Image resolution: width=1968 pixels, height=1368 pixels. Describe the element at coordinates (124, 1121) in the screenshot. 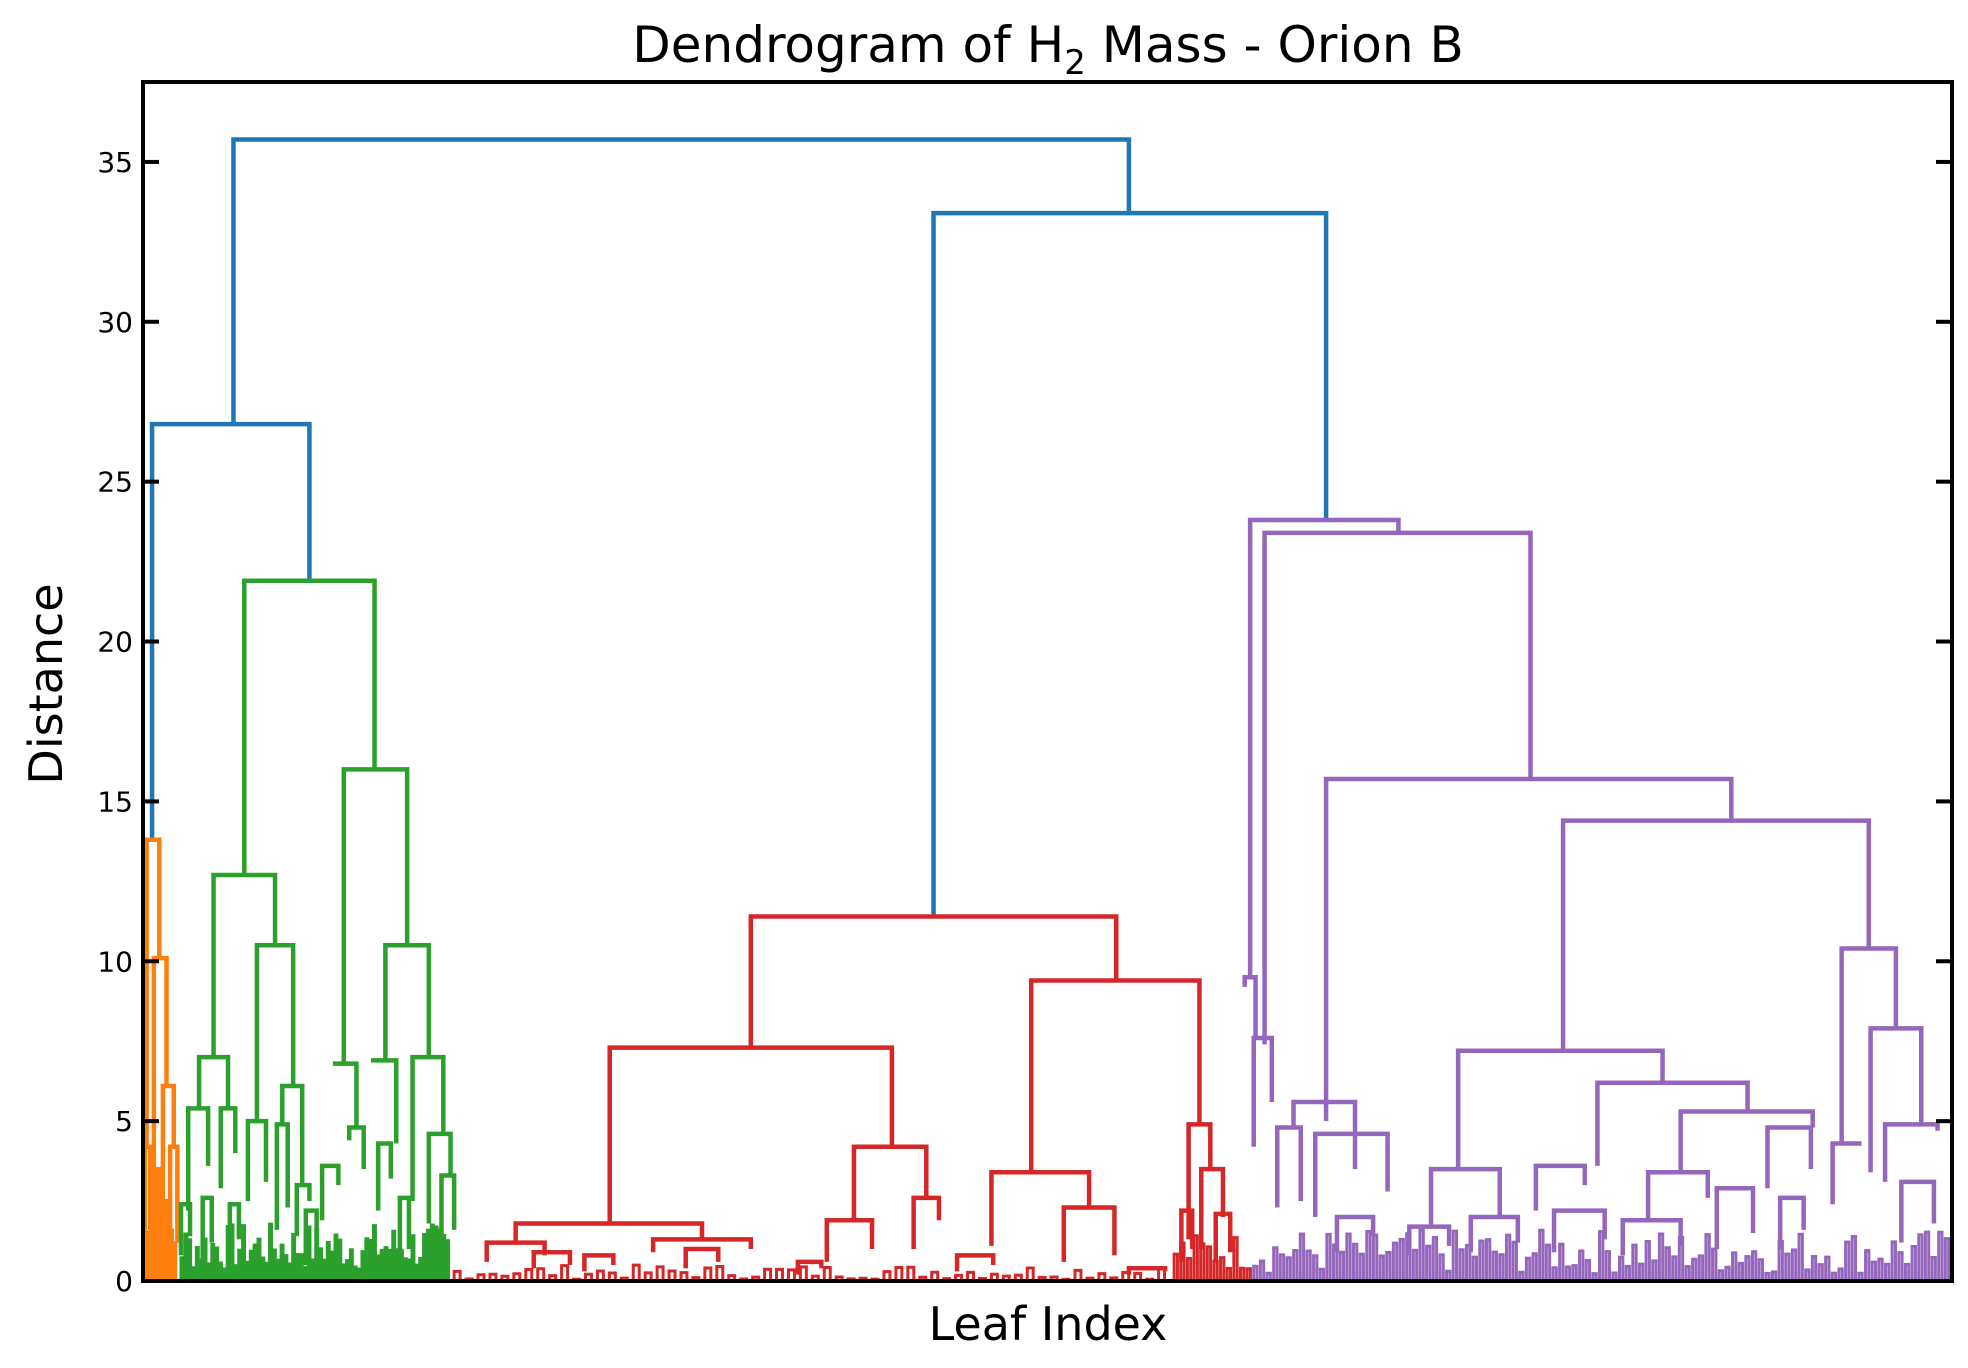

I see `y-tick-label-5: 5` at that location.